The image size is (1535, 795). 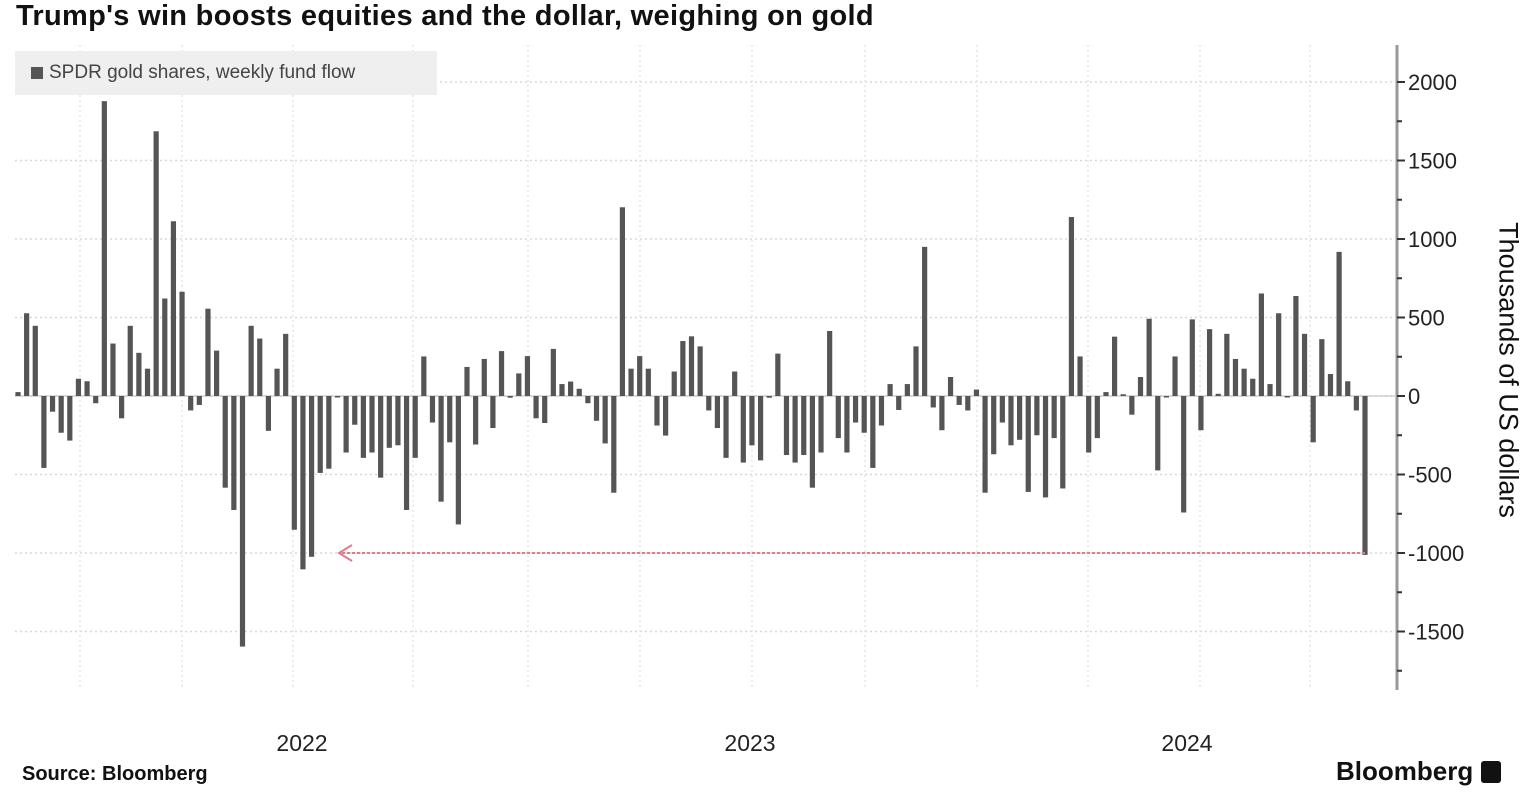 What do you see at coordinates (115, 774) in the screenshot?
I see `source-note: Source: Bloomberg` at bounding box center [115, 774].